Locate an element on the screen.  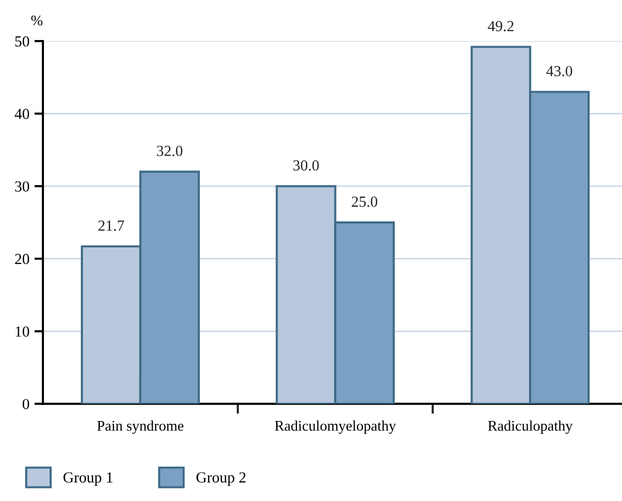
data-label: 25.0 is located at coordinates (365, 201).